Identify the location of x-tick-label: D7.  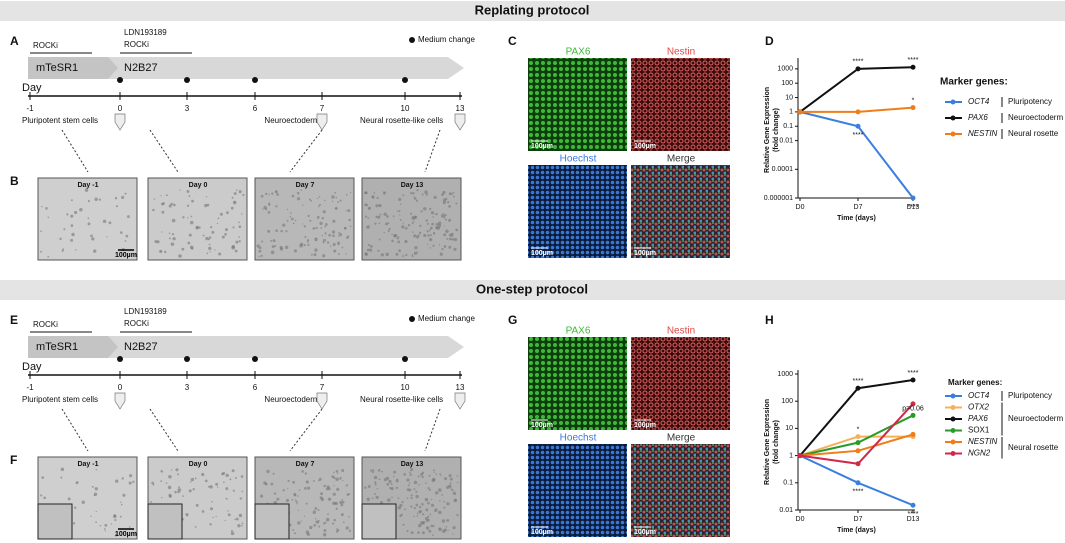
(858, 519).